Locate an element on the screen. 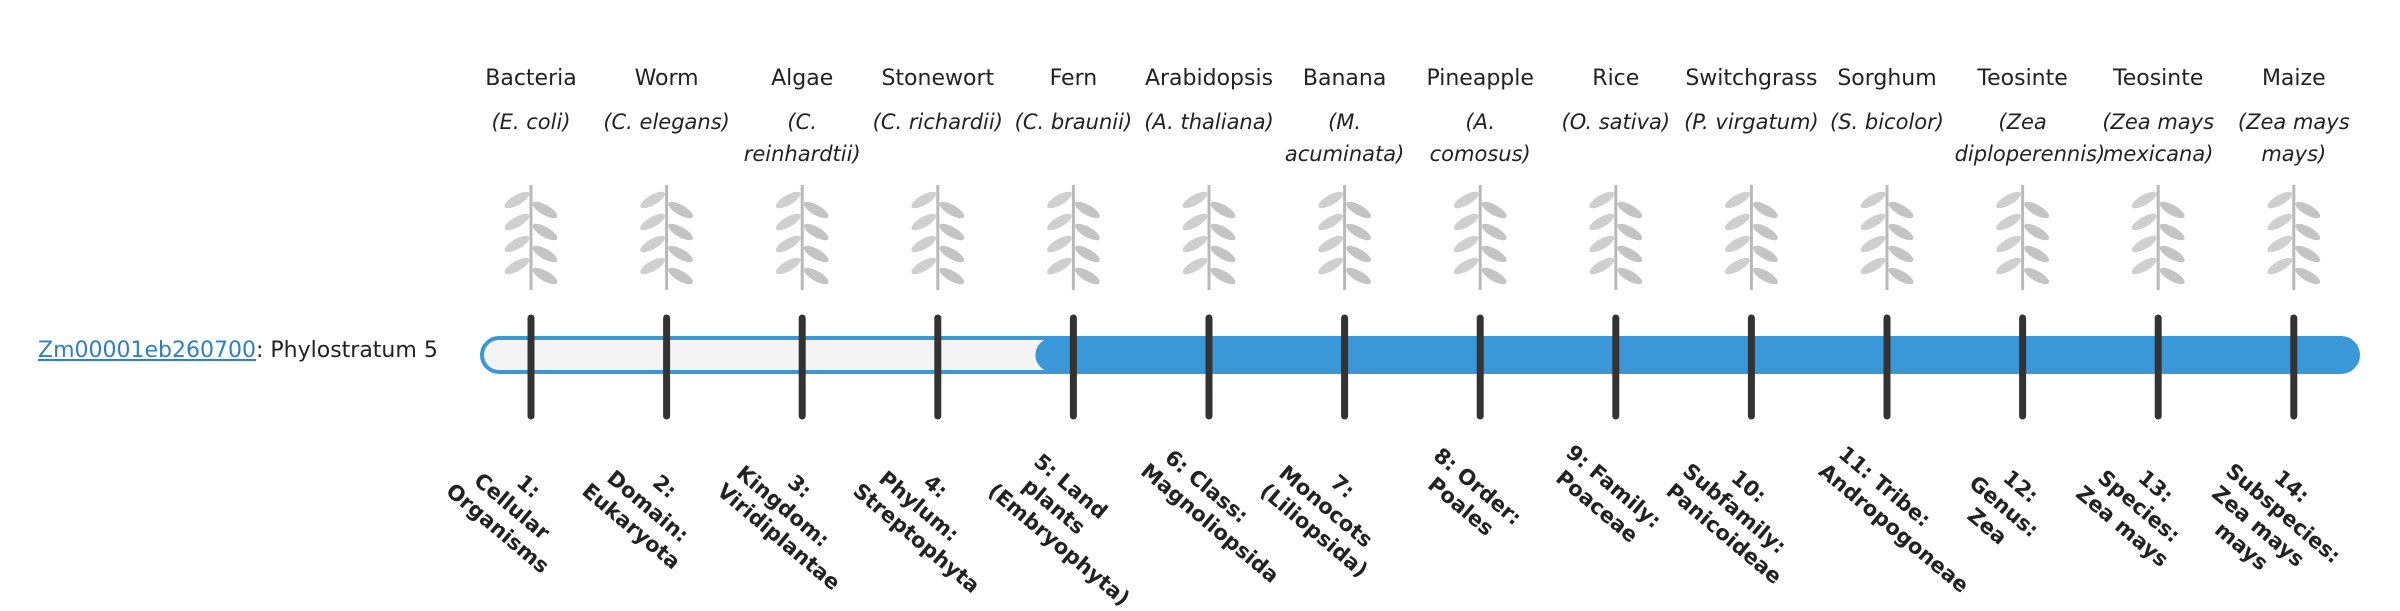 The width and height of the screenshot is (2400, 611). organism-name: Maize is located at coordinates (2293, 78).